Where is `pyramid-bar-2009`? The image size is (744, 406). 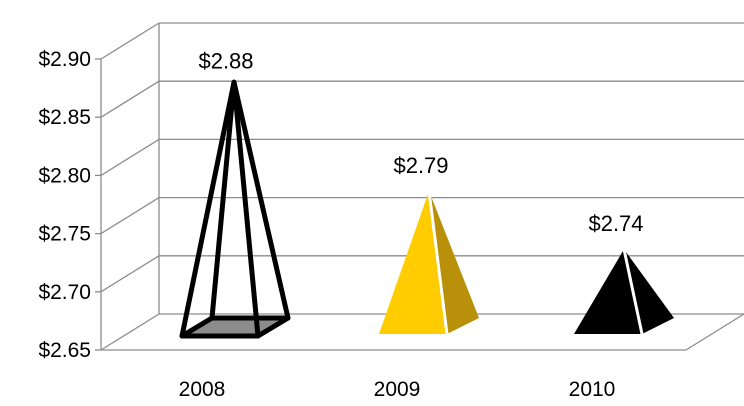
pyramid-bar-2009 is located at coordinates (429, 262).